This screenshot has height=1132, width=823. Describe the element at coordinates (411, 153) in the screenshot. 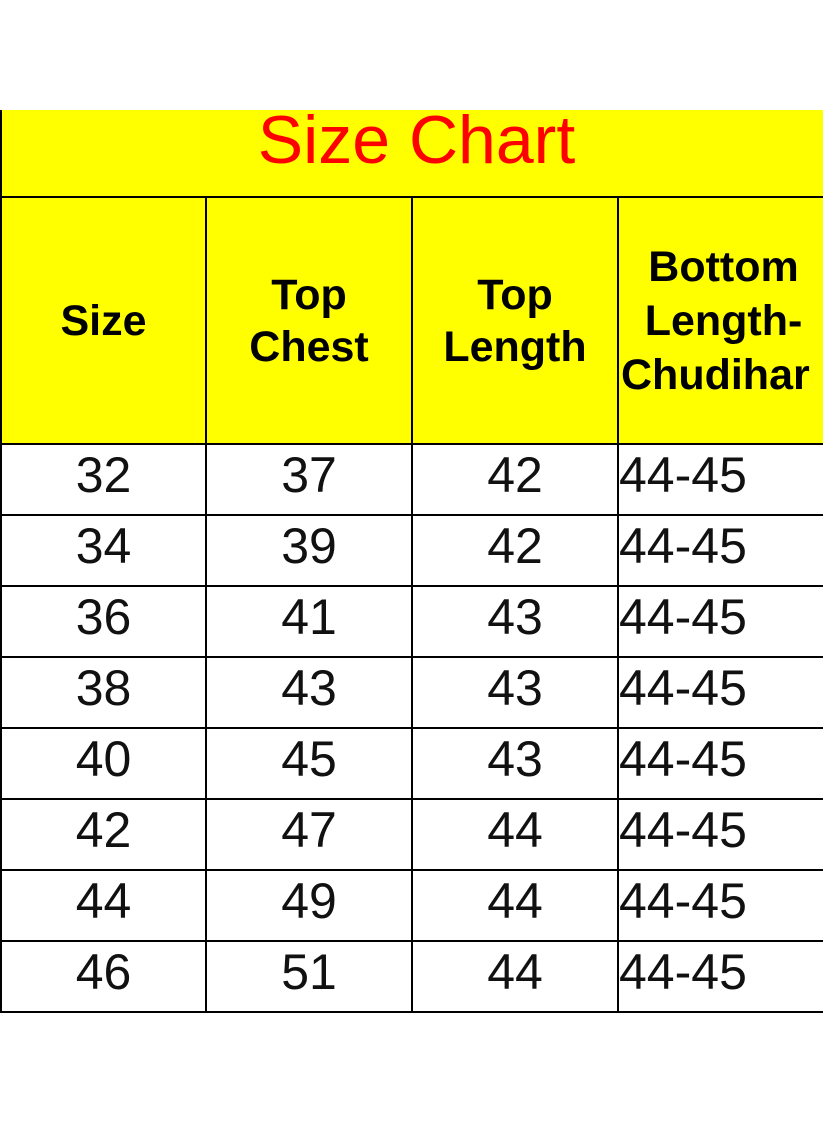

I see `chart-title: Size Chart` at that location.